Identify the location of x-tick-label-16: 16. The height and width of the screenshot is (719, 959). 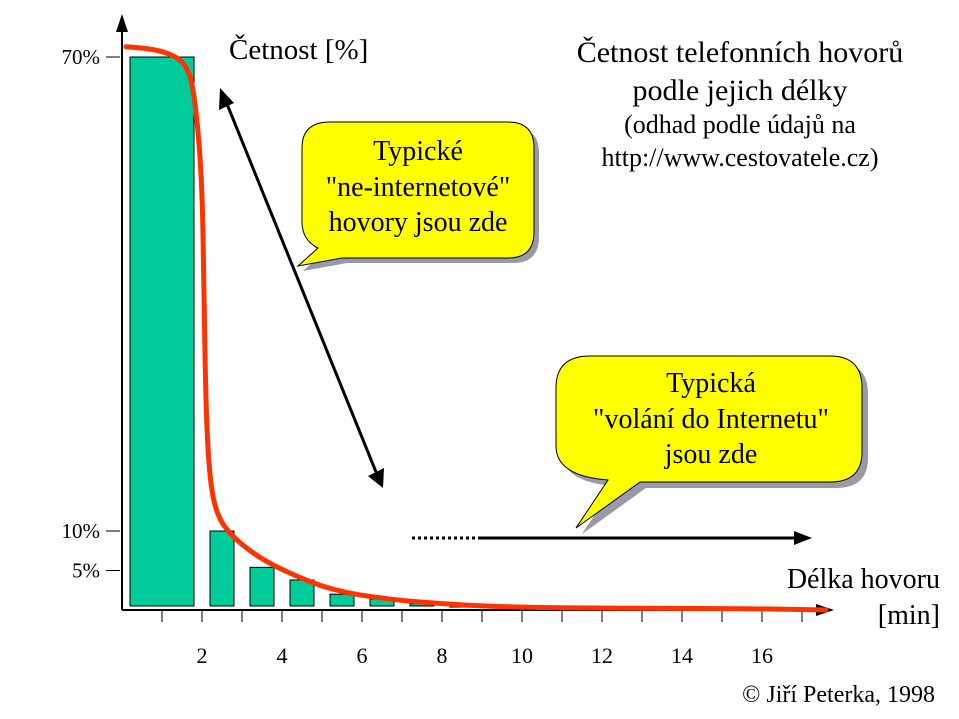
(762, 655).